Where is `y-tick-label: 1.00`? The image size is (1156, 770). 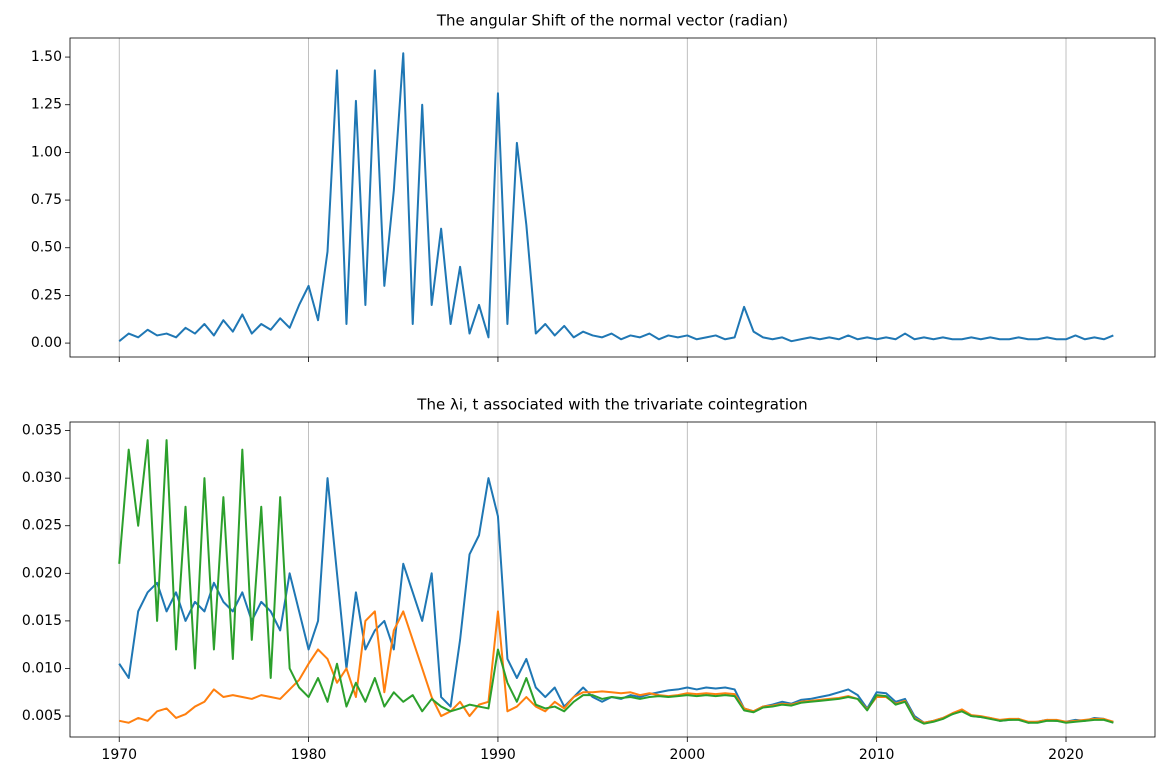
y-tick-label: 1.00 is located at coordinates (46, 152).